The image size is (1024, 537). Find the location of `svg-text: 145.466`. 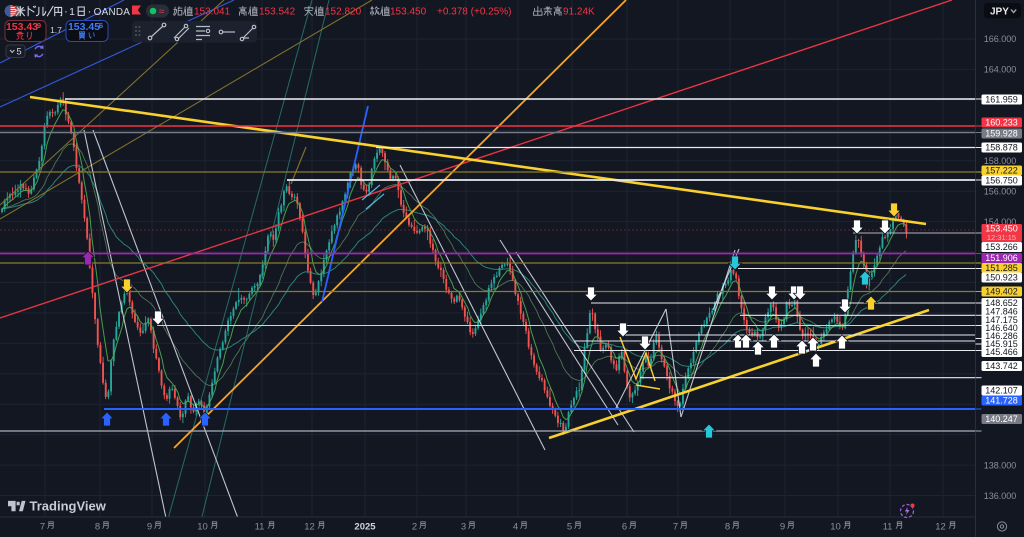

svg-text: 145.466 is located at coordinates (1001, 352).